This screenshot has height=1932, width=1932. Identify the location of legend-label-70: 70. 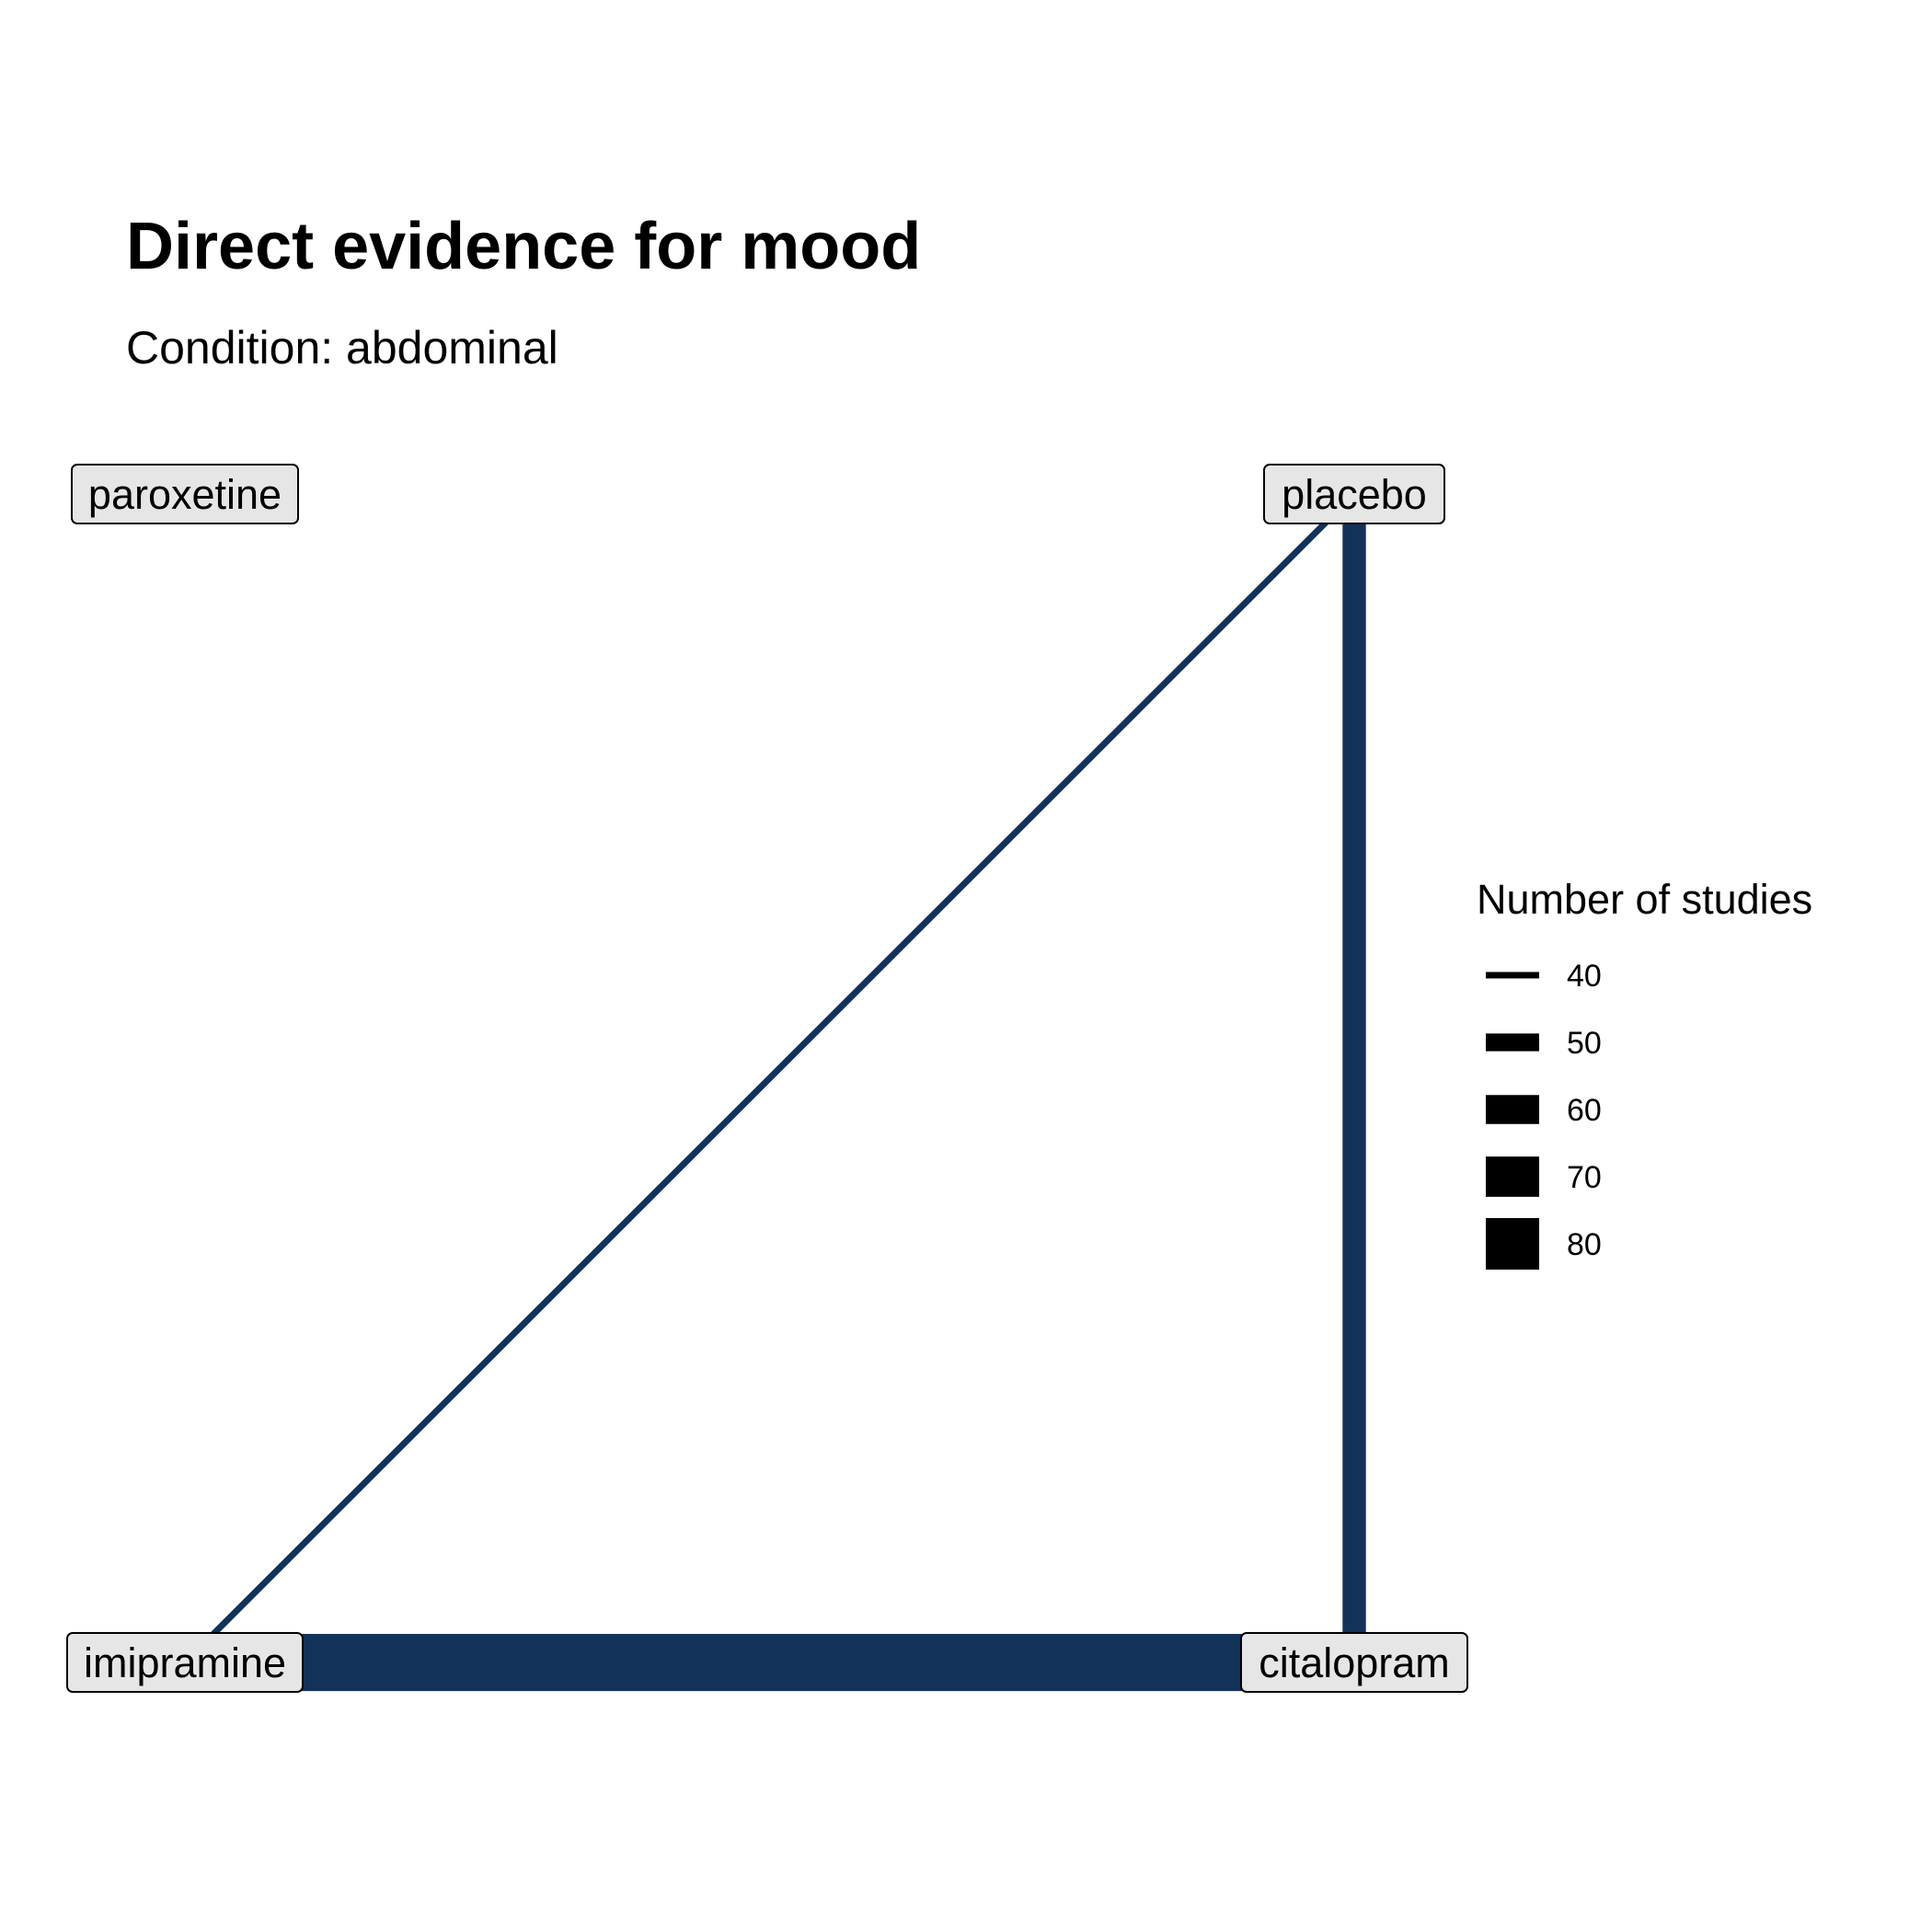
(1584, 1177).